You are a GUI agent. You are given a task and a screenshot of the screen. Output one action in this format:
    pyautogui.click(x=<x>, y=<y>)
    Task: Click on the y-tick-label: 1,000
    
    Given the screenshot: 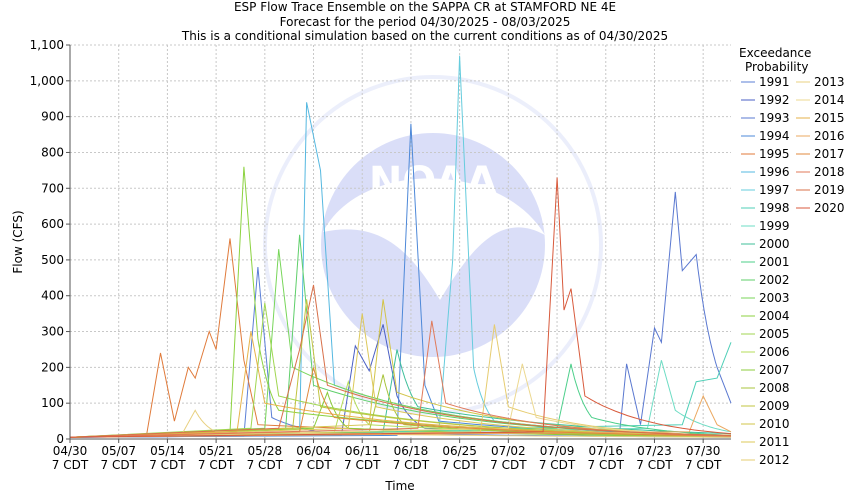 What is the action you would take?
    pyautogui.click(x=47, y=81)
    